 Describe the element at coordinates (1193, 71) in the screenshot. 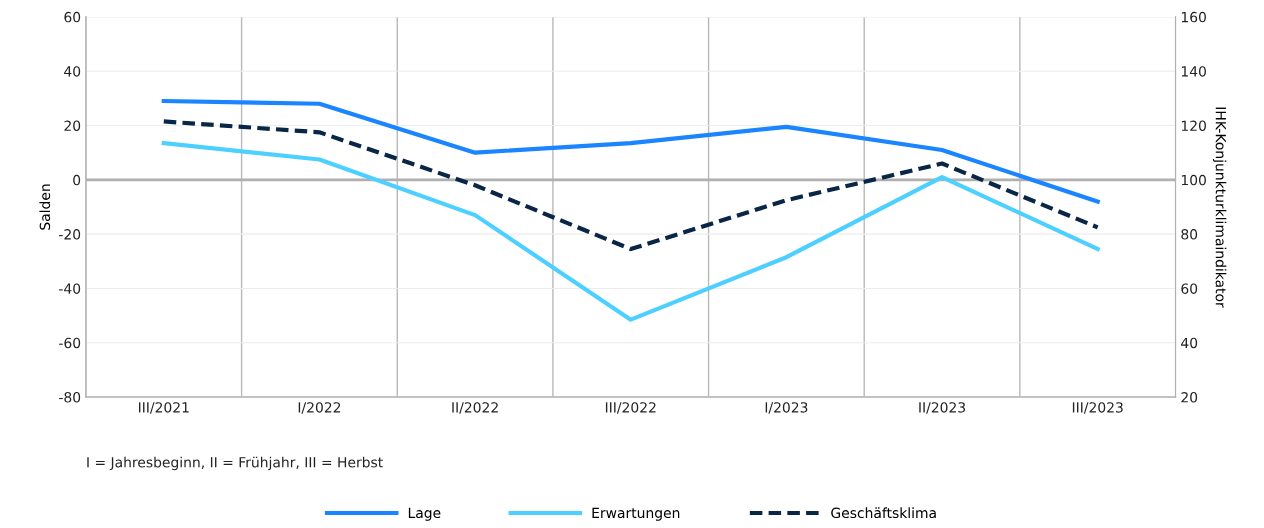

I see `y2-tick-label: 140` at that location.